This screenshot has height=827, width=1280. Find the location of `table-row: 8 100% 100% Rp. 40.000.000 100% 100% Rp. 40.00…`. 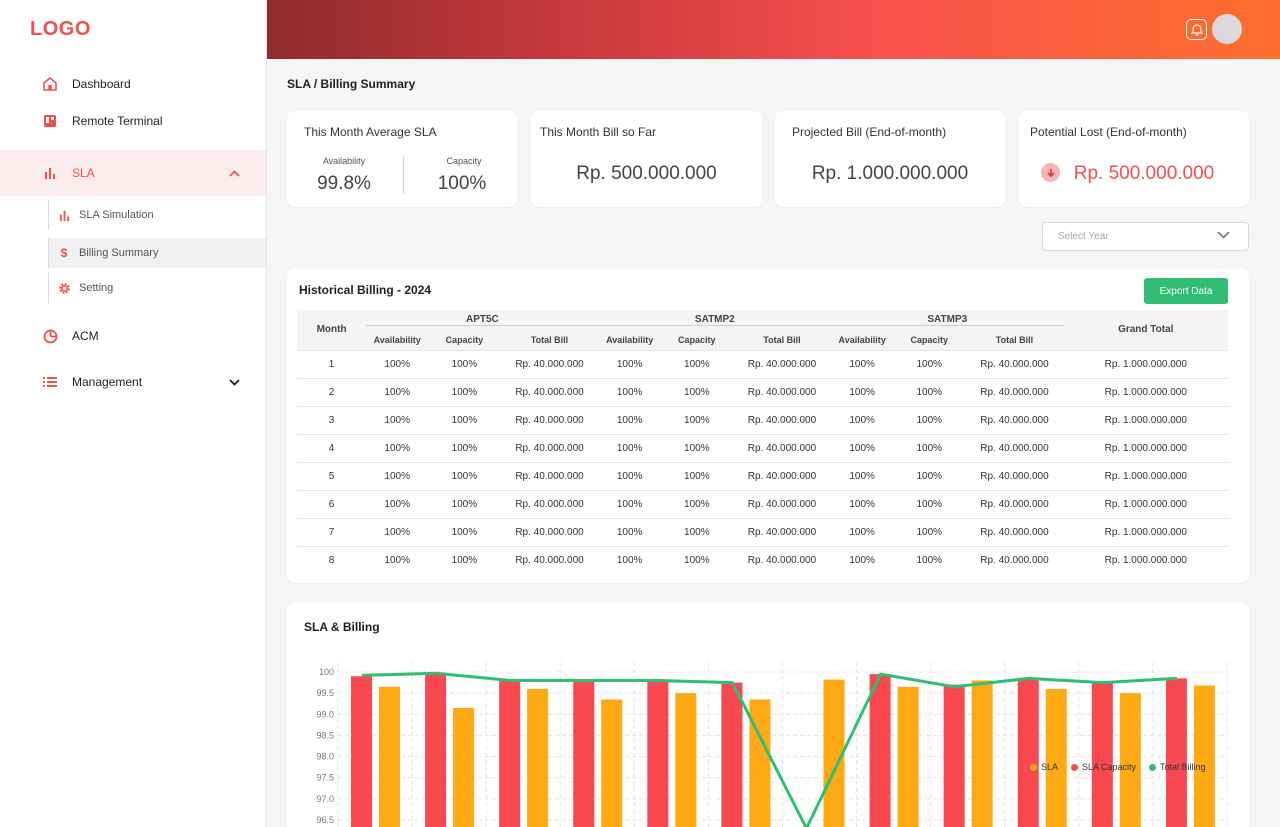

table-row: 8 100% 100% Rp. 40.000.000 100% 100% Rp. 40.00… is located at coordinates (762, 559).